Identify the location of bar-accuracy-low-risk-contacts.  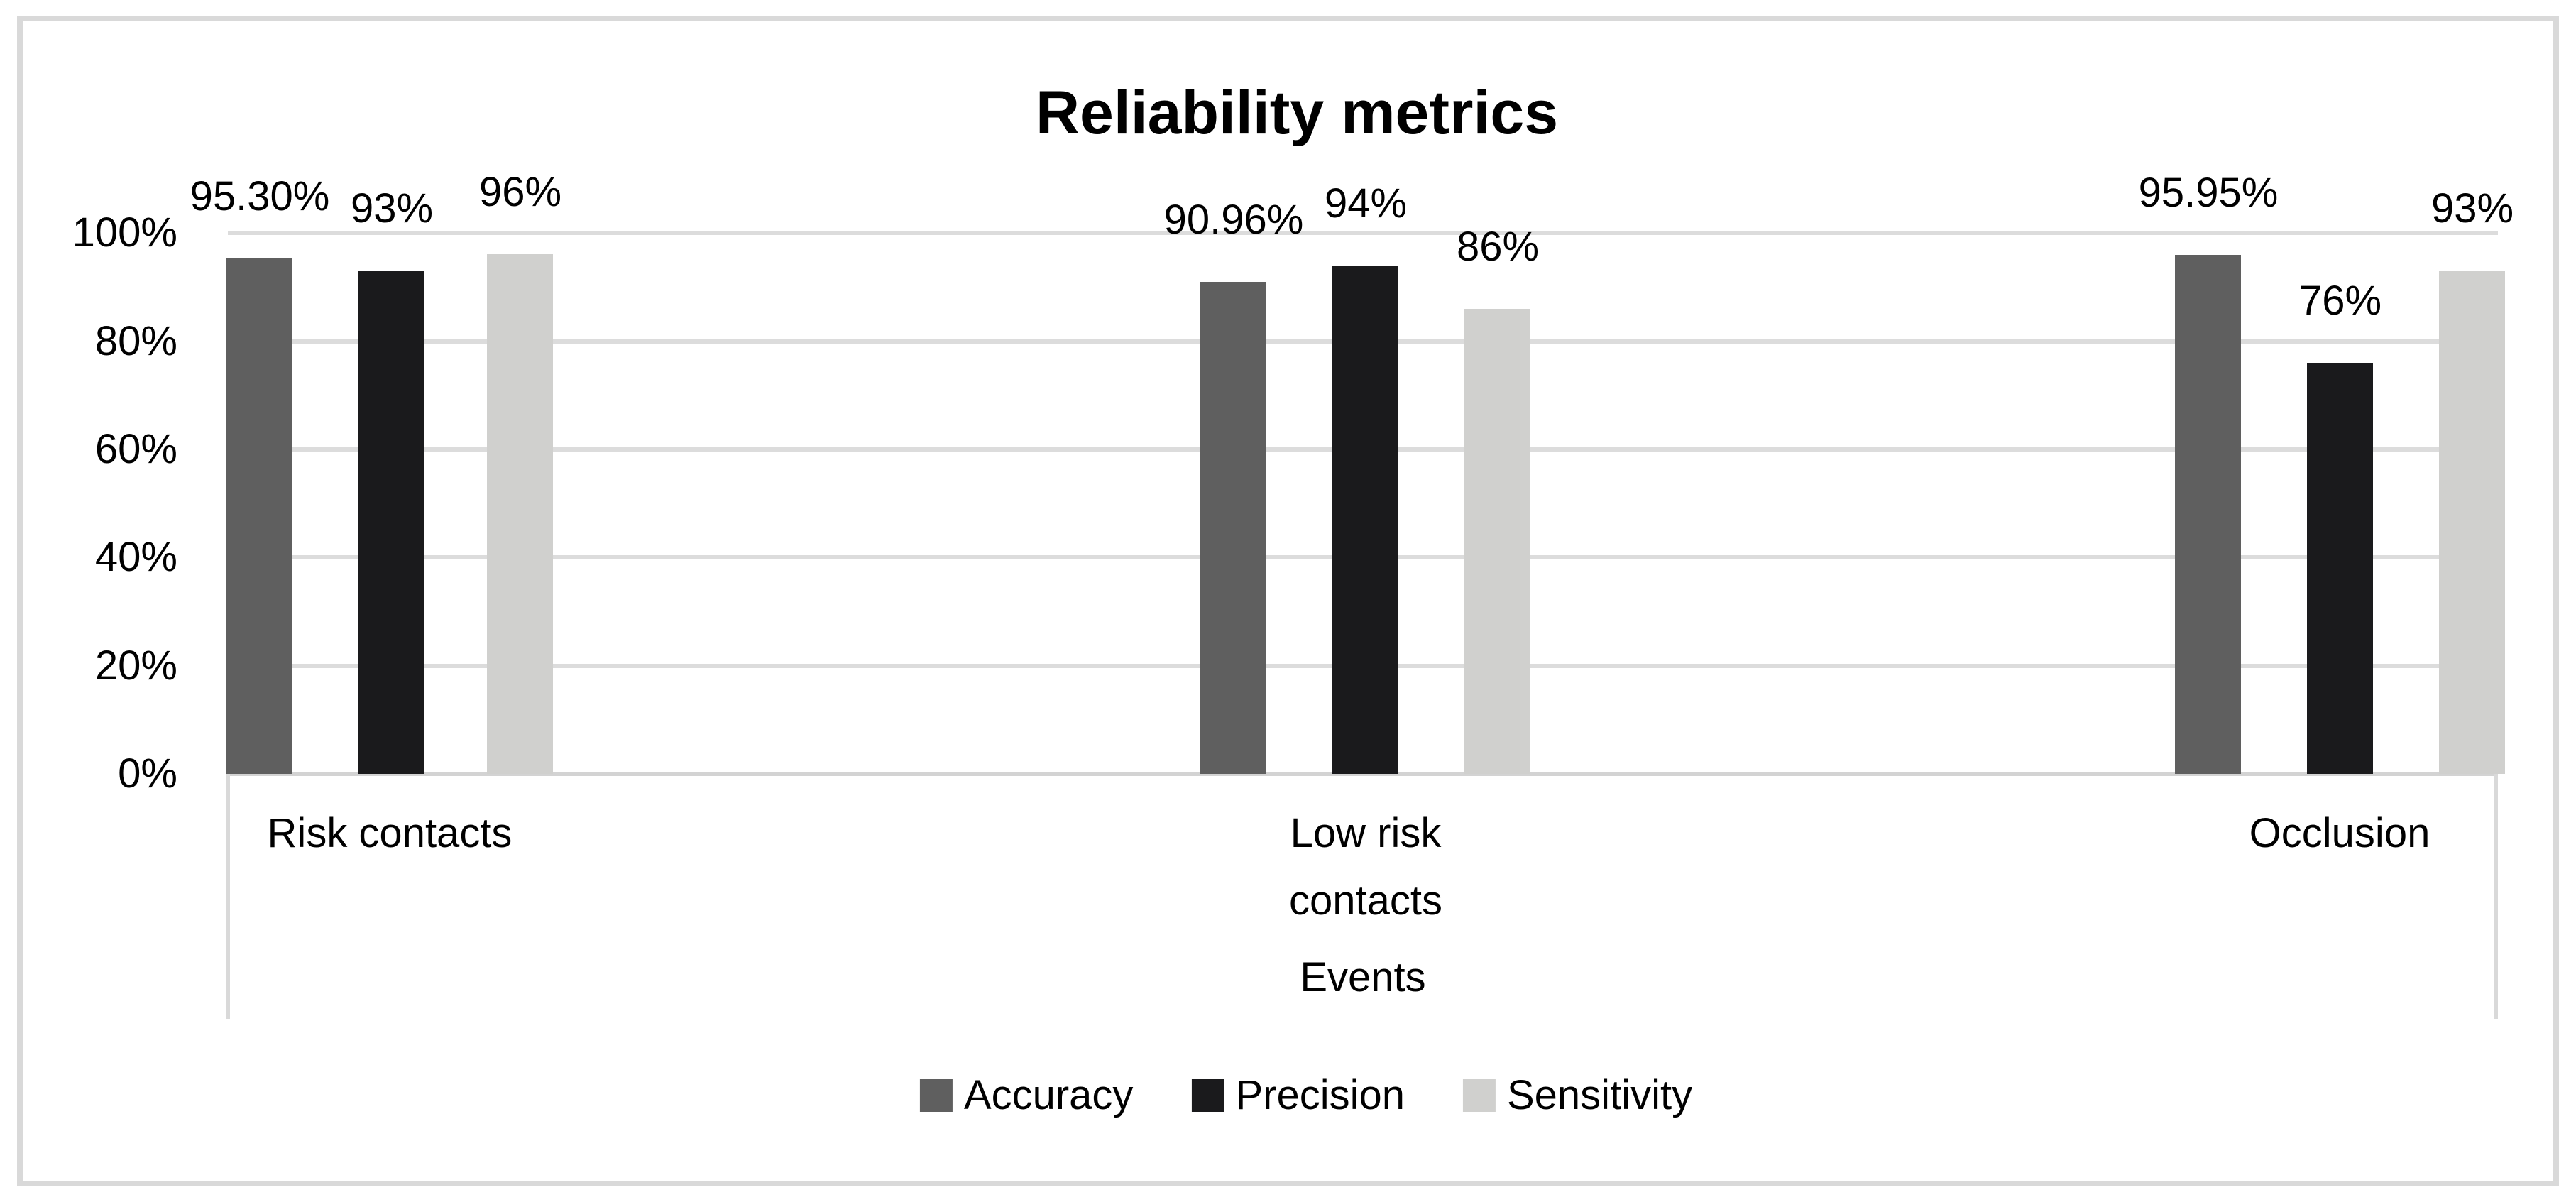
(1233, 528).